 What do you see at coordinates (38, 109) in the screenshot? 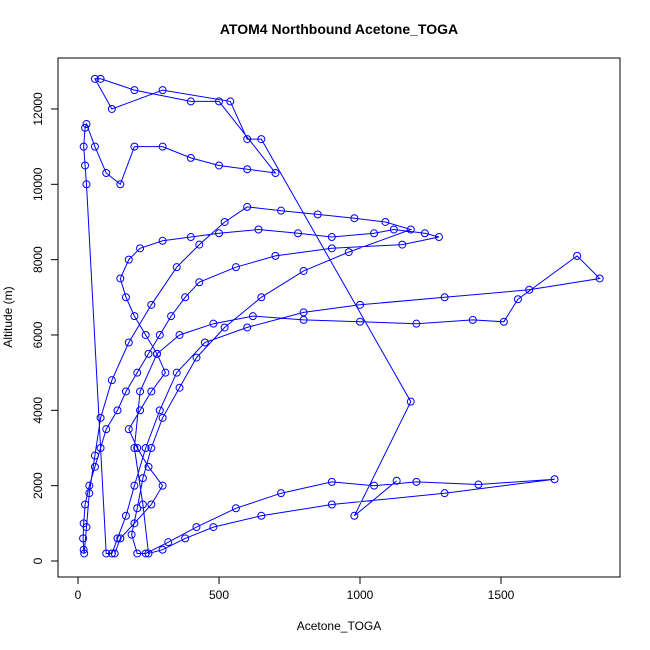
I see `y-tick-label: 12000` at bounding box center [38, 109].